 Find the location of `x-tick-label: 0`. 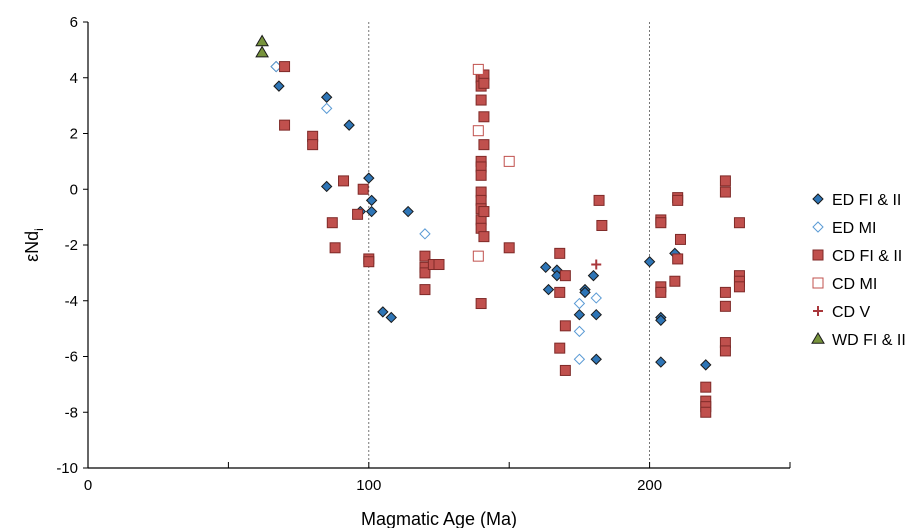

x-tick-label: 0 is located at coordinates (88, 485).